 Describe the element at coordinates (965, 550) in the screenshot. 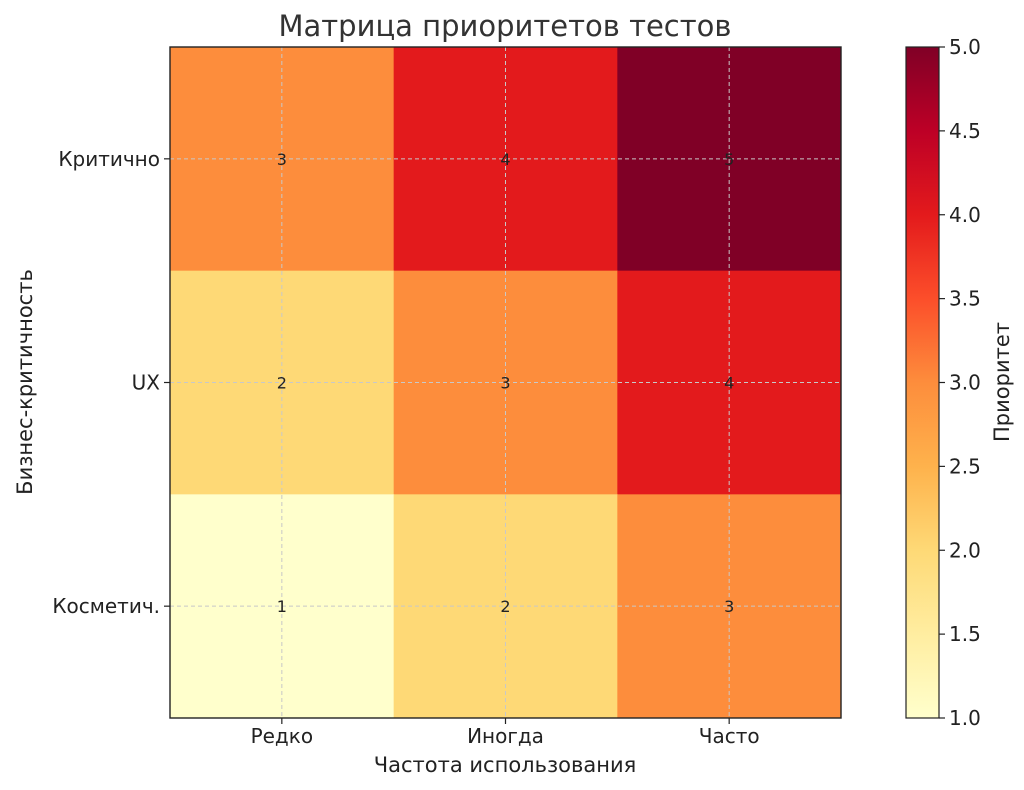

I see `colorbar-tick-label: 2.0` at that location.